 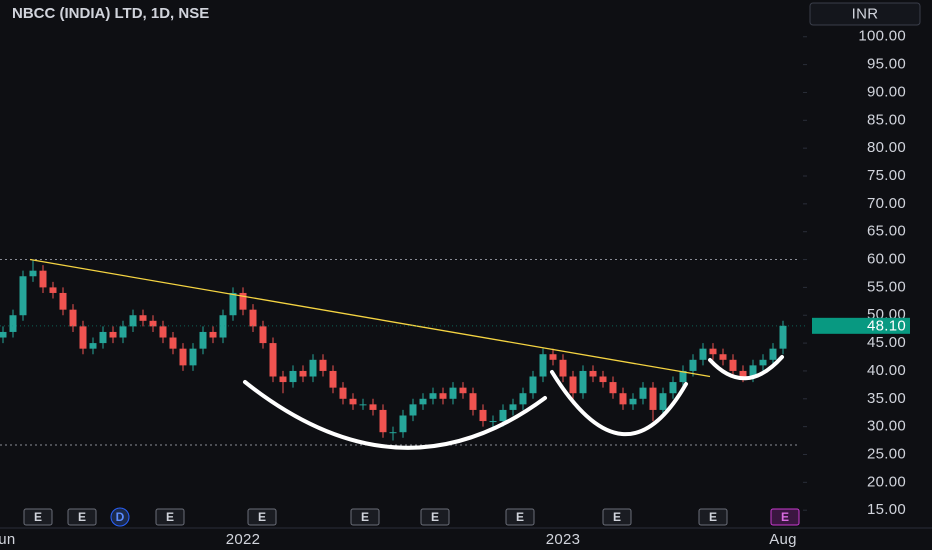 What do you see at coordinates (886, 91) in the screenshot?
I see `y-tick-label: 90.00` at bounding box center [886, 91].